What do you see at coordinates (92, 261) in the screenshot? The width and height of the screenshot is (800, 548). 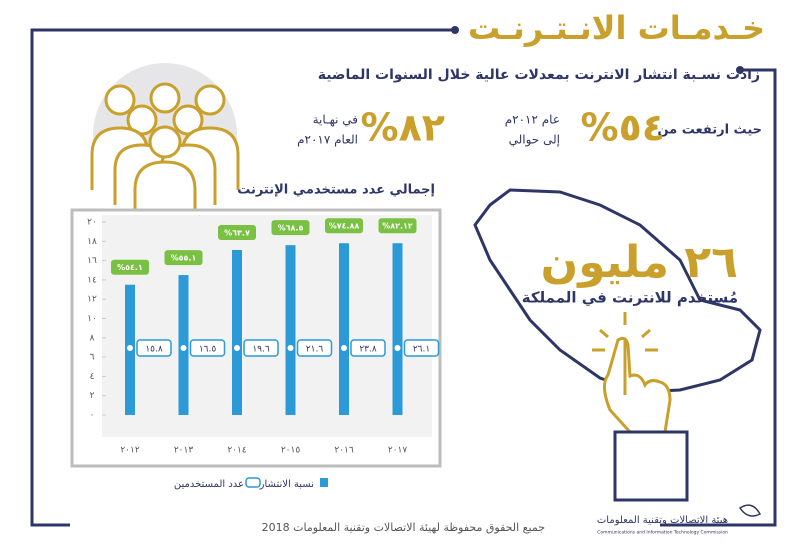 I see `y-tick-label: ١٦` at bounding box center [92, 261].